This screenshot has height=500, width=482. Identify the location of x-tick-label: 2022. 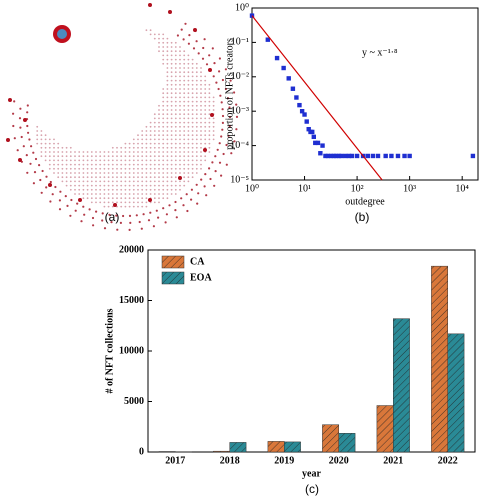
(448, 460).